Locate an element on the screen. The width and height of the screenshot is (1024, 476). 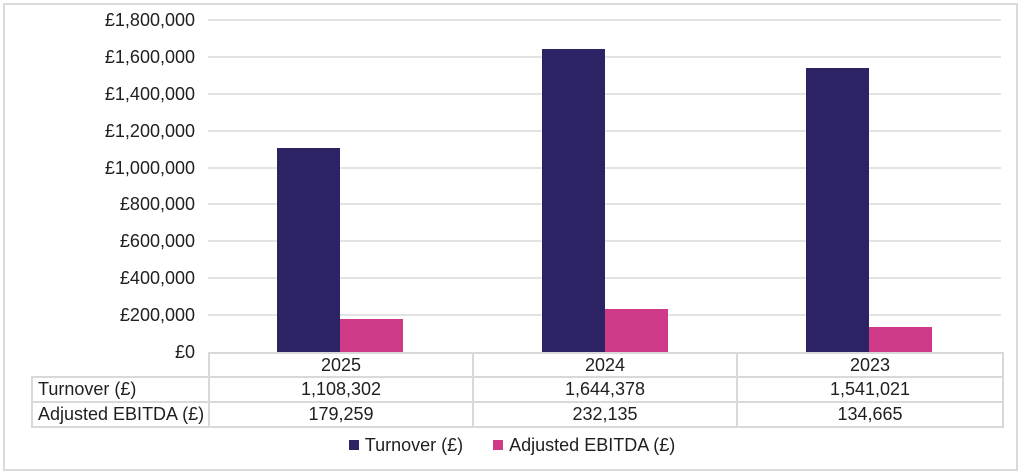
legend-label: Turnover (£) is located at coordinates (414, 444).